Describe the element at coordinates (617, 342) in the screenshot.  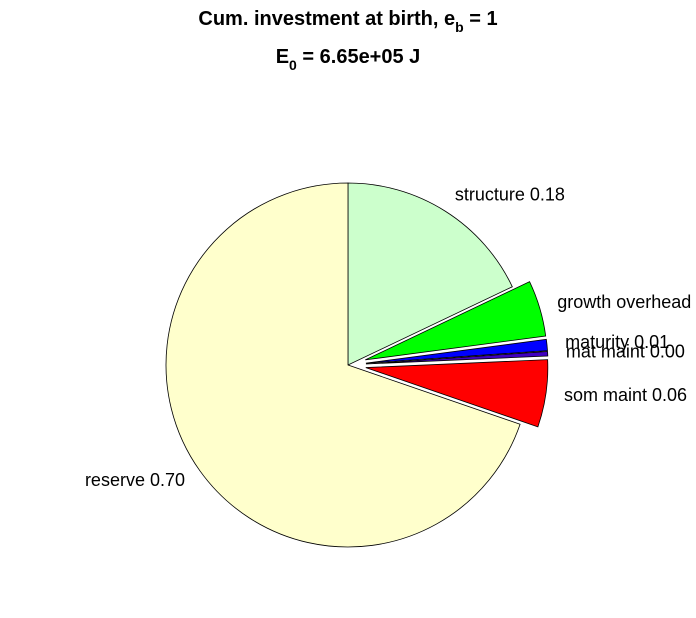
I see `slice-label: maturity 0.01` at that location.